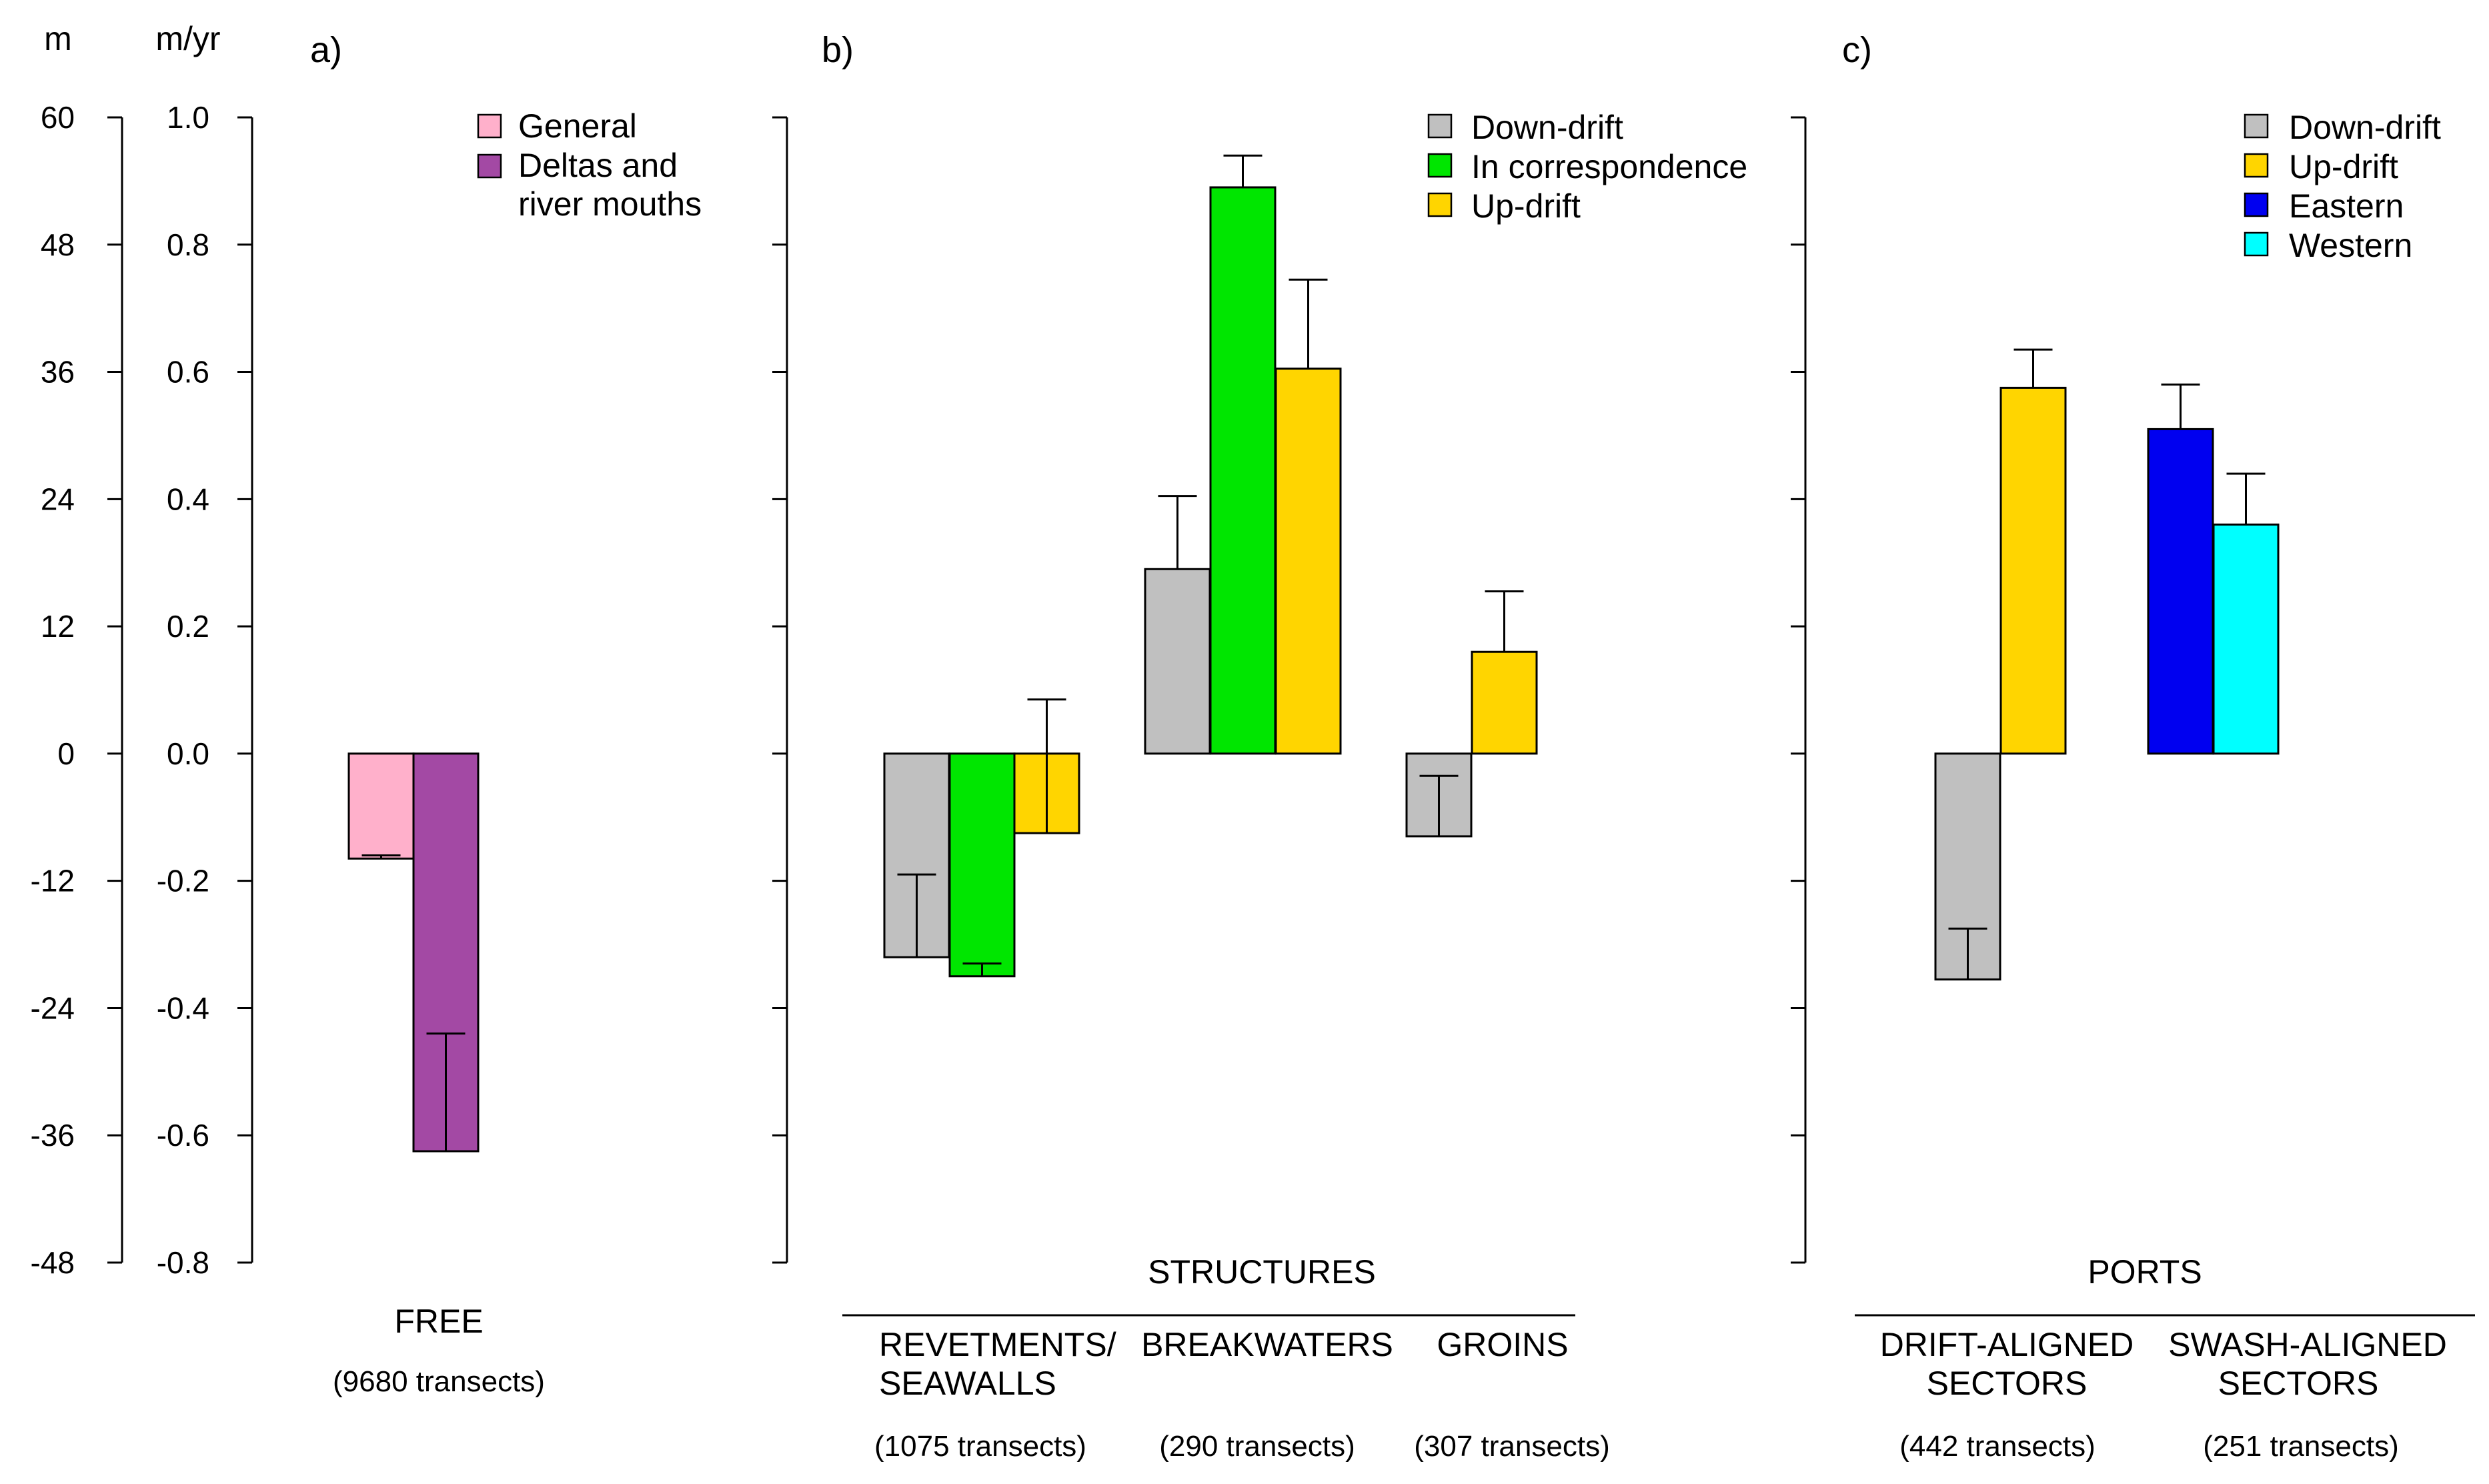 This screenshot has width=2489, height=1484. I want to click on myr-axis-tick-label: -0.2, so click(183, 881).